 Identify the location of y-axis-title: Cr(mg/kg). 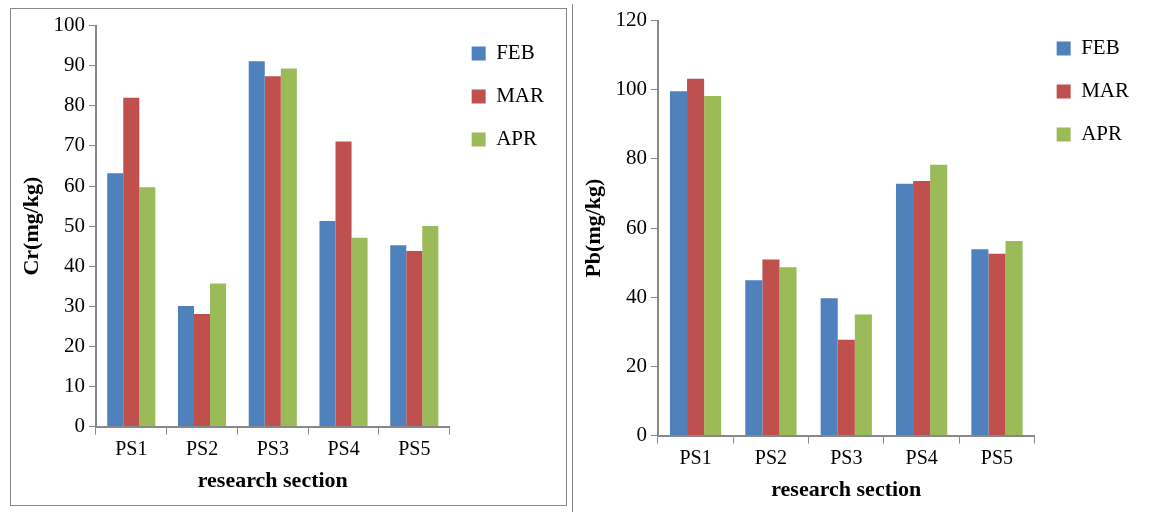
(30, 226).